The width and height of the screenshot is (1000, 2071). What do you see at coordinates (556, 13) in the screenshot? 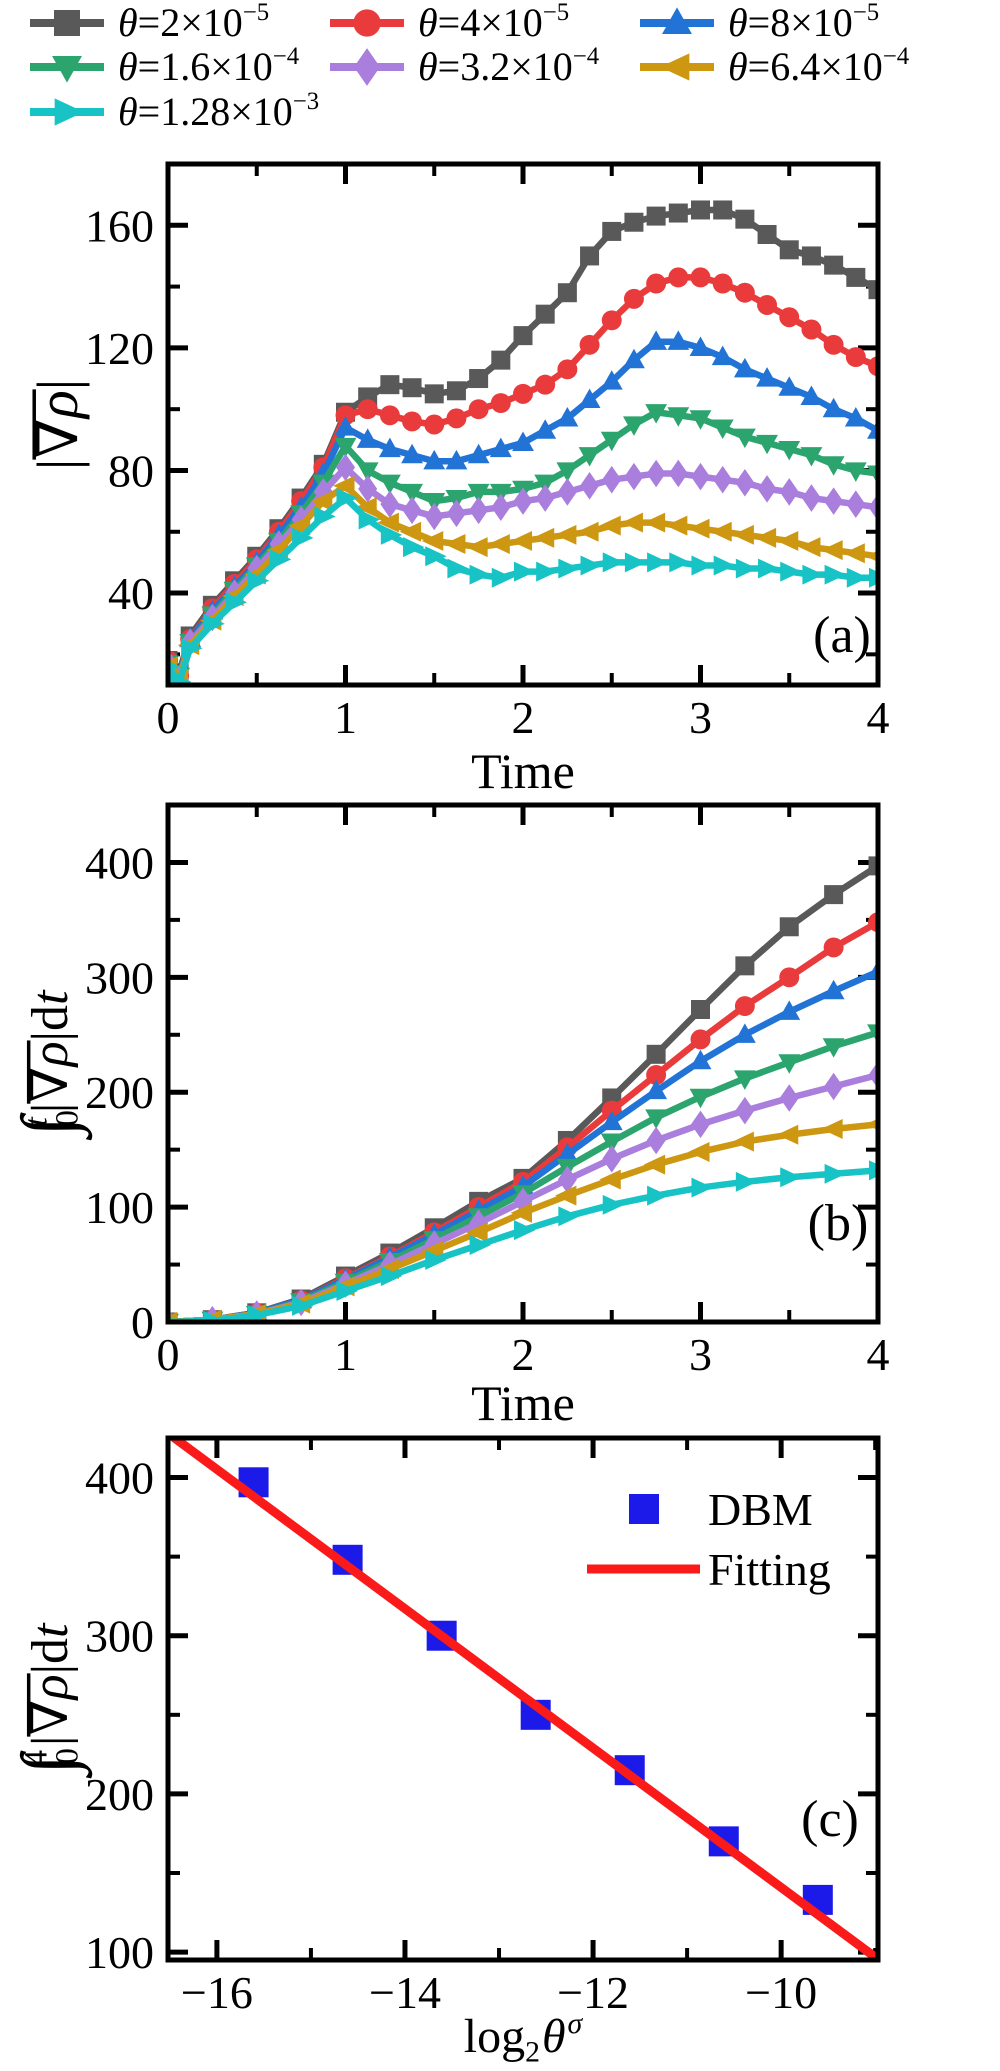
I see `legend-label-theta-4e-5-part-2: −5` at bounding box center [556, 13].